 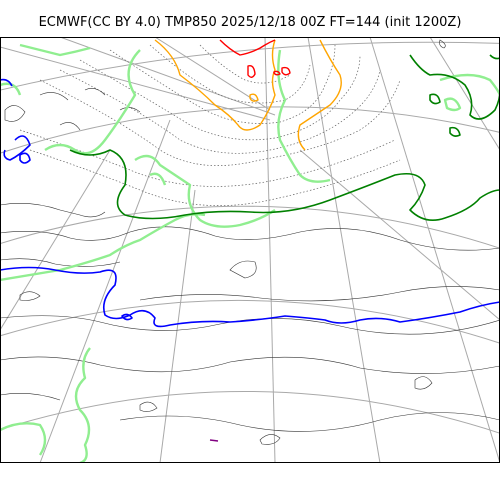 I want to click on purple-contour, so click(x=214, y=440).